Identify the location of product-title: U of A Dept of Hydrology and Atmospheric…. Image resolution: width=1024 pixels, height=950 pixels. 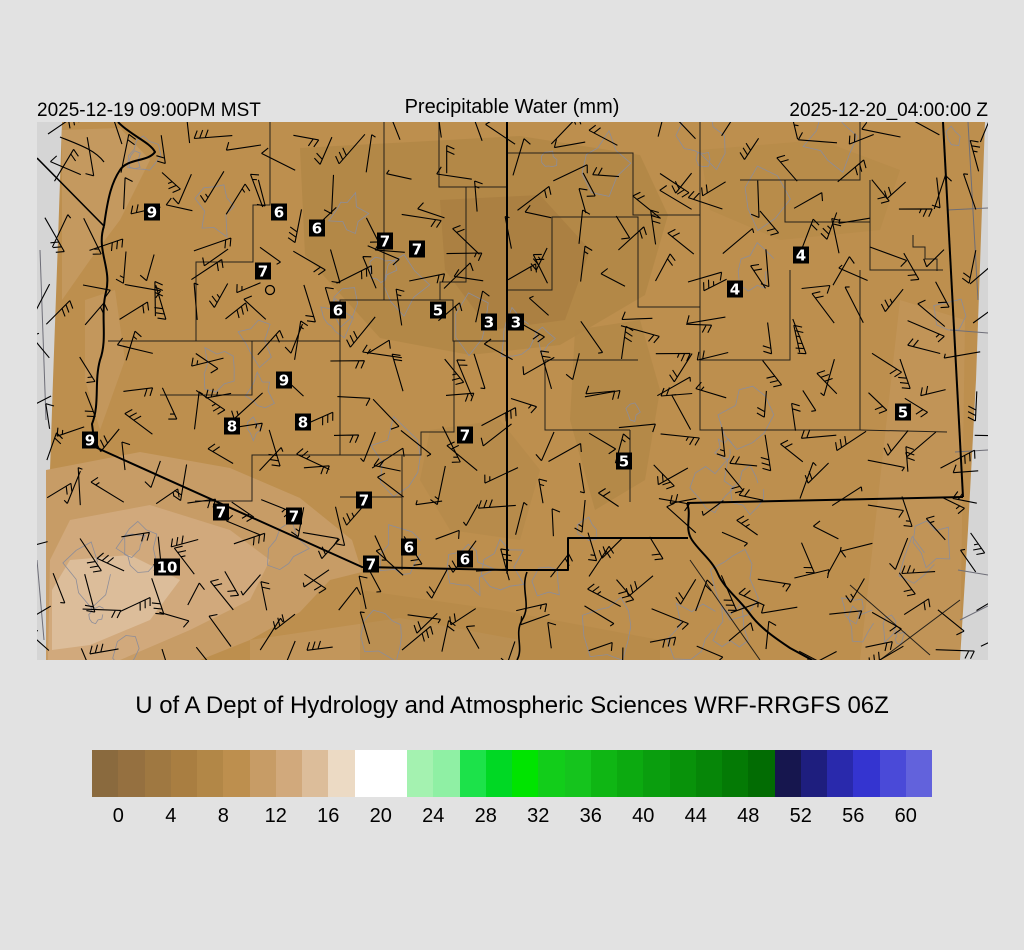
(512, 705).